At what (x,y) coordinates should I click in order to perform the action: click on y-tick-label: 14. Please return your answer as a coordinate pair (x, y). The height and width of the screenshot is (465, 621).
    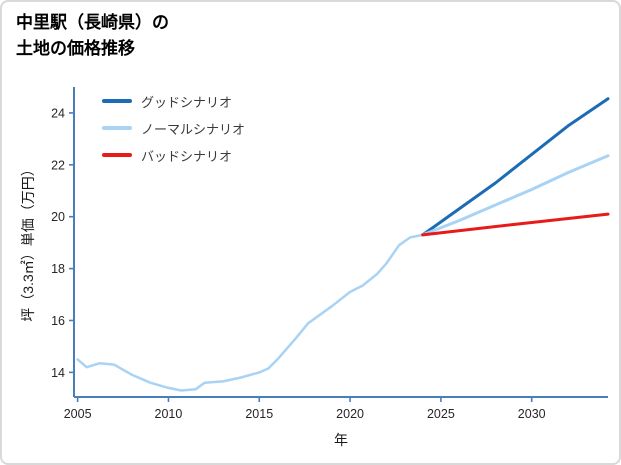
    Looking at the image, I should click on (58, 373).